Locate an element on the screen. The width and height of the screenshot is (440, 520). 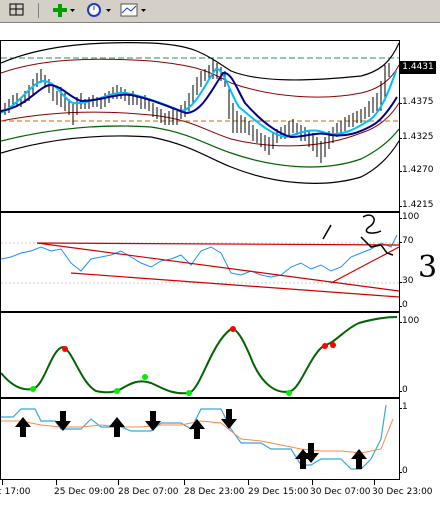
time-label: 30 Dec 07:00 is located at coordinates (340, 492).